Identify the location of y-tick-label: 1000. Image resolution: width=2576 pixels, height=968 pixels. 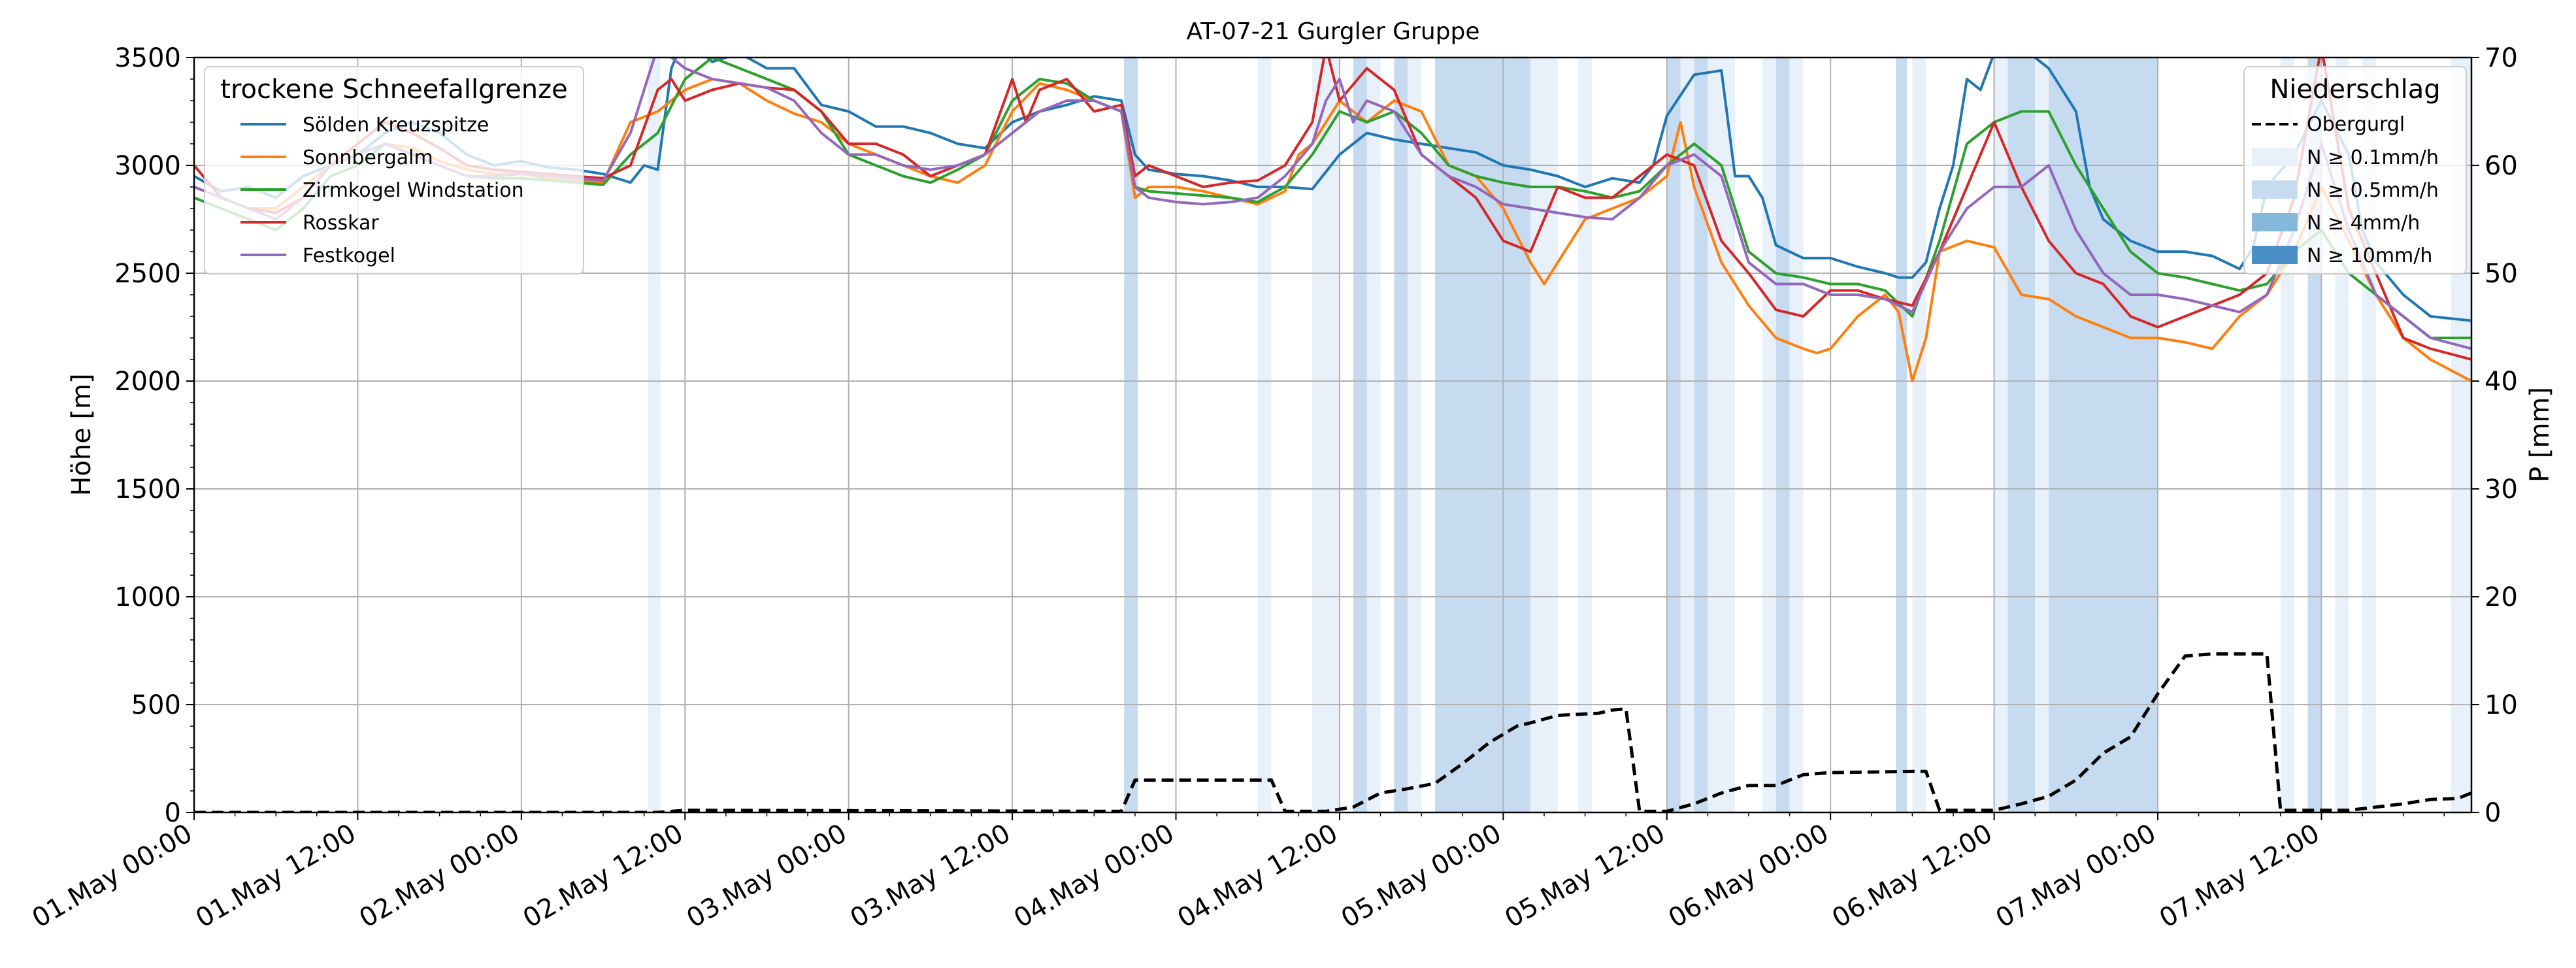
(147, 597).